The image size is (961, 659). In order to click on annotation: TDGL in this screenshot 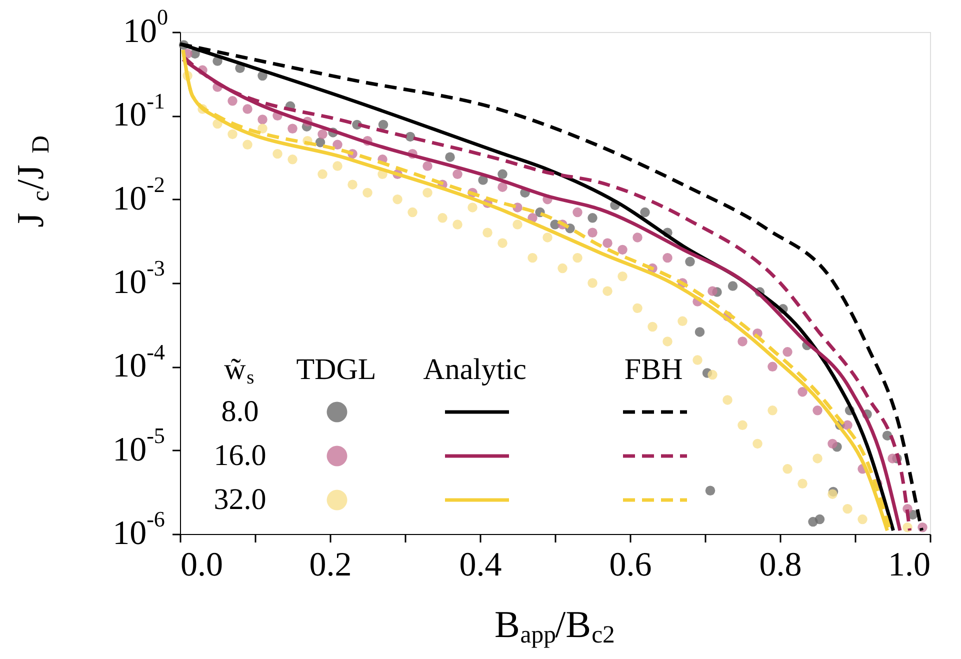, I will do `click(336, 369)`.